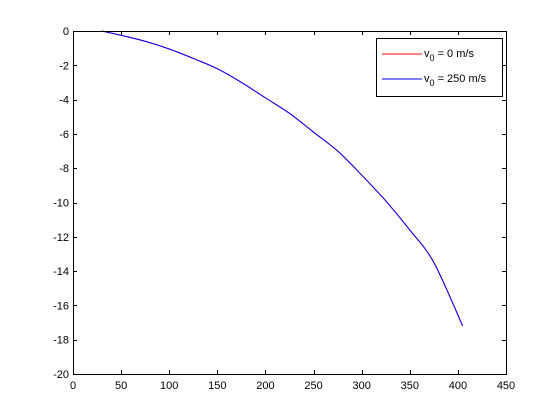  Describe the element at coordinates (61, 306) in the screenshot. I see `y-tick-label: -16` at that location.